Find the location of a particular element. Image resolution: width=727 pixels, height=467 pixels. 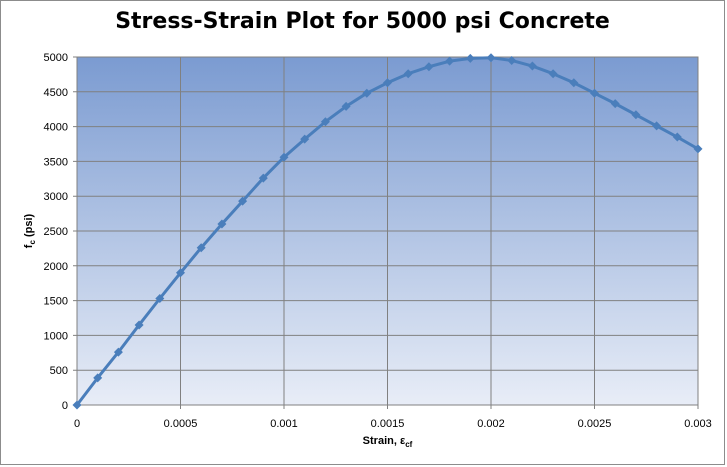

y-tick-label: 2000 is located at coordinates (56, 267).